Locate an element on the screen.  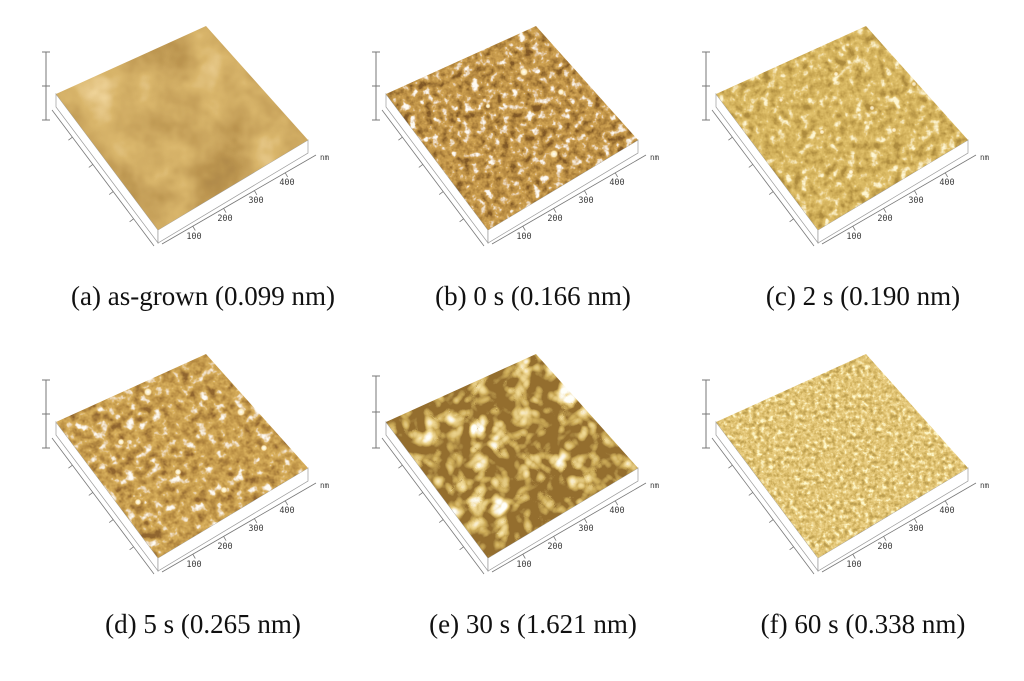
panel-caption-b: (b) 0 s (0.166 nm) is located at coordinates (533, 296).